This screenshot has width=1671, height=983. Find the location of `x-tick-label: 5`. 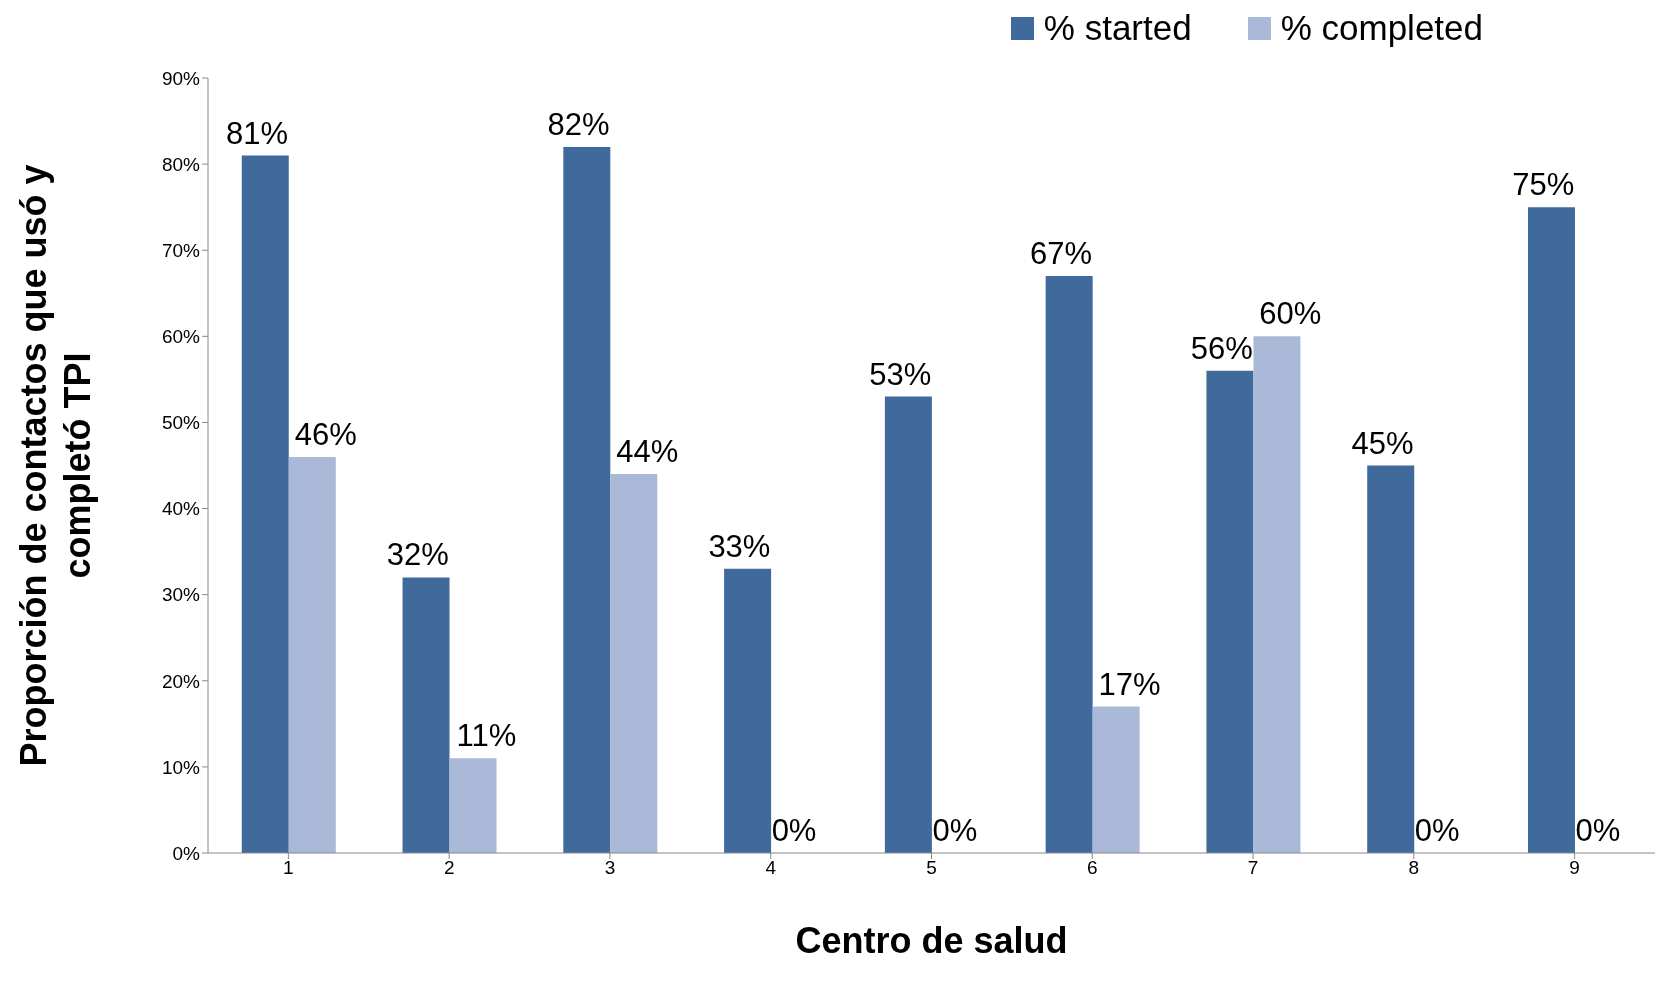

x-tick-label: 5 is located at coordinates (931, 868).